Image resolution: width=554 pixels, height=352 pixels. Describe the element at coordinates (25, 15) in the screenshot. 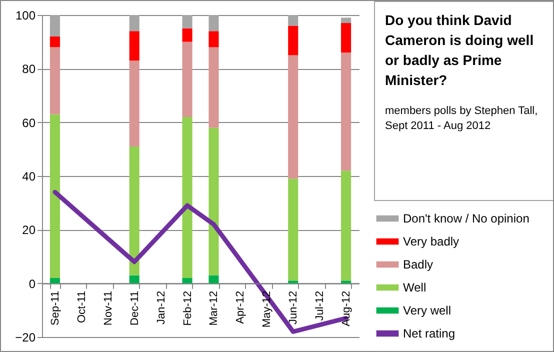

I see `y-tick-label: 100` at that location.